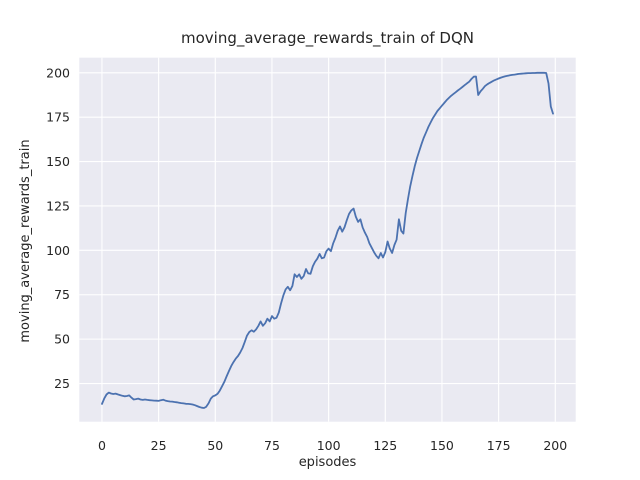 The image size is (640, 480). What do you see at coordinates (25, 241) in the screenshot?
I see `y-axis-label: moving_average_rewards_train` at bounding box center [25, 241].